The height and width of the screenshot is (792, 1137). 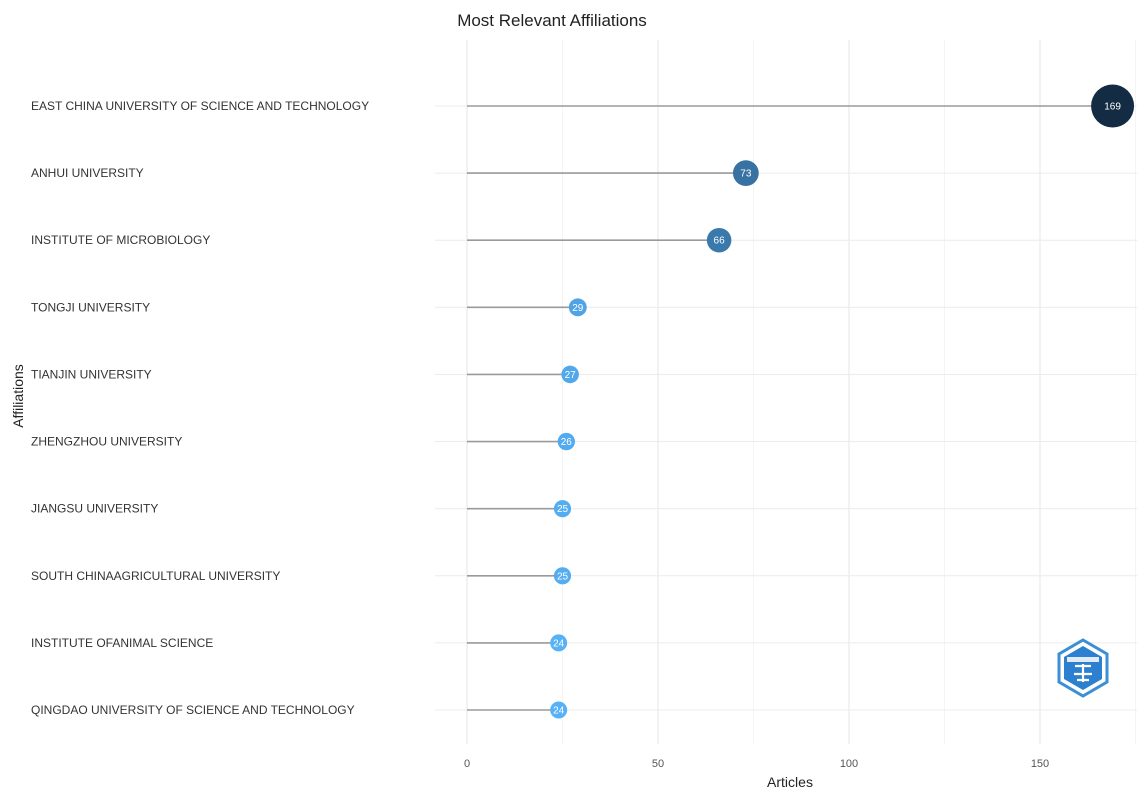 I want to click on x-tick-label: 50, so click(x=658, y=764).